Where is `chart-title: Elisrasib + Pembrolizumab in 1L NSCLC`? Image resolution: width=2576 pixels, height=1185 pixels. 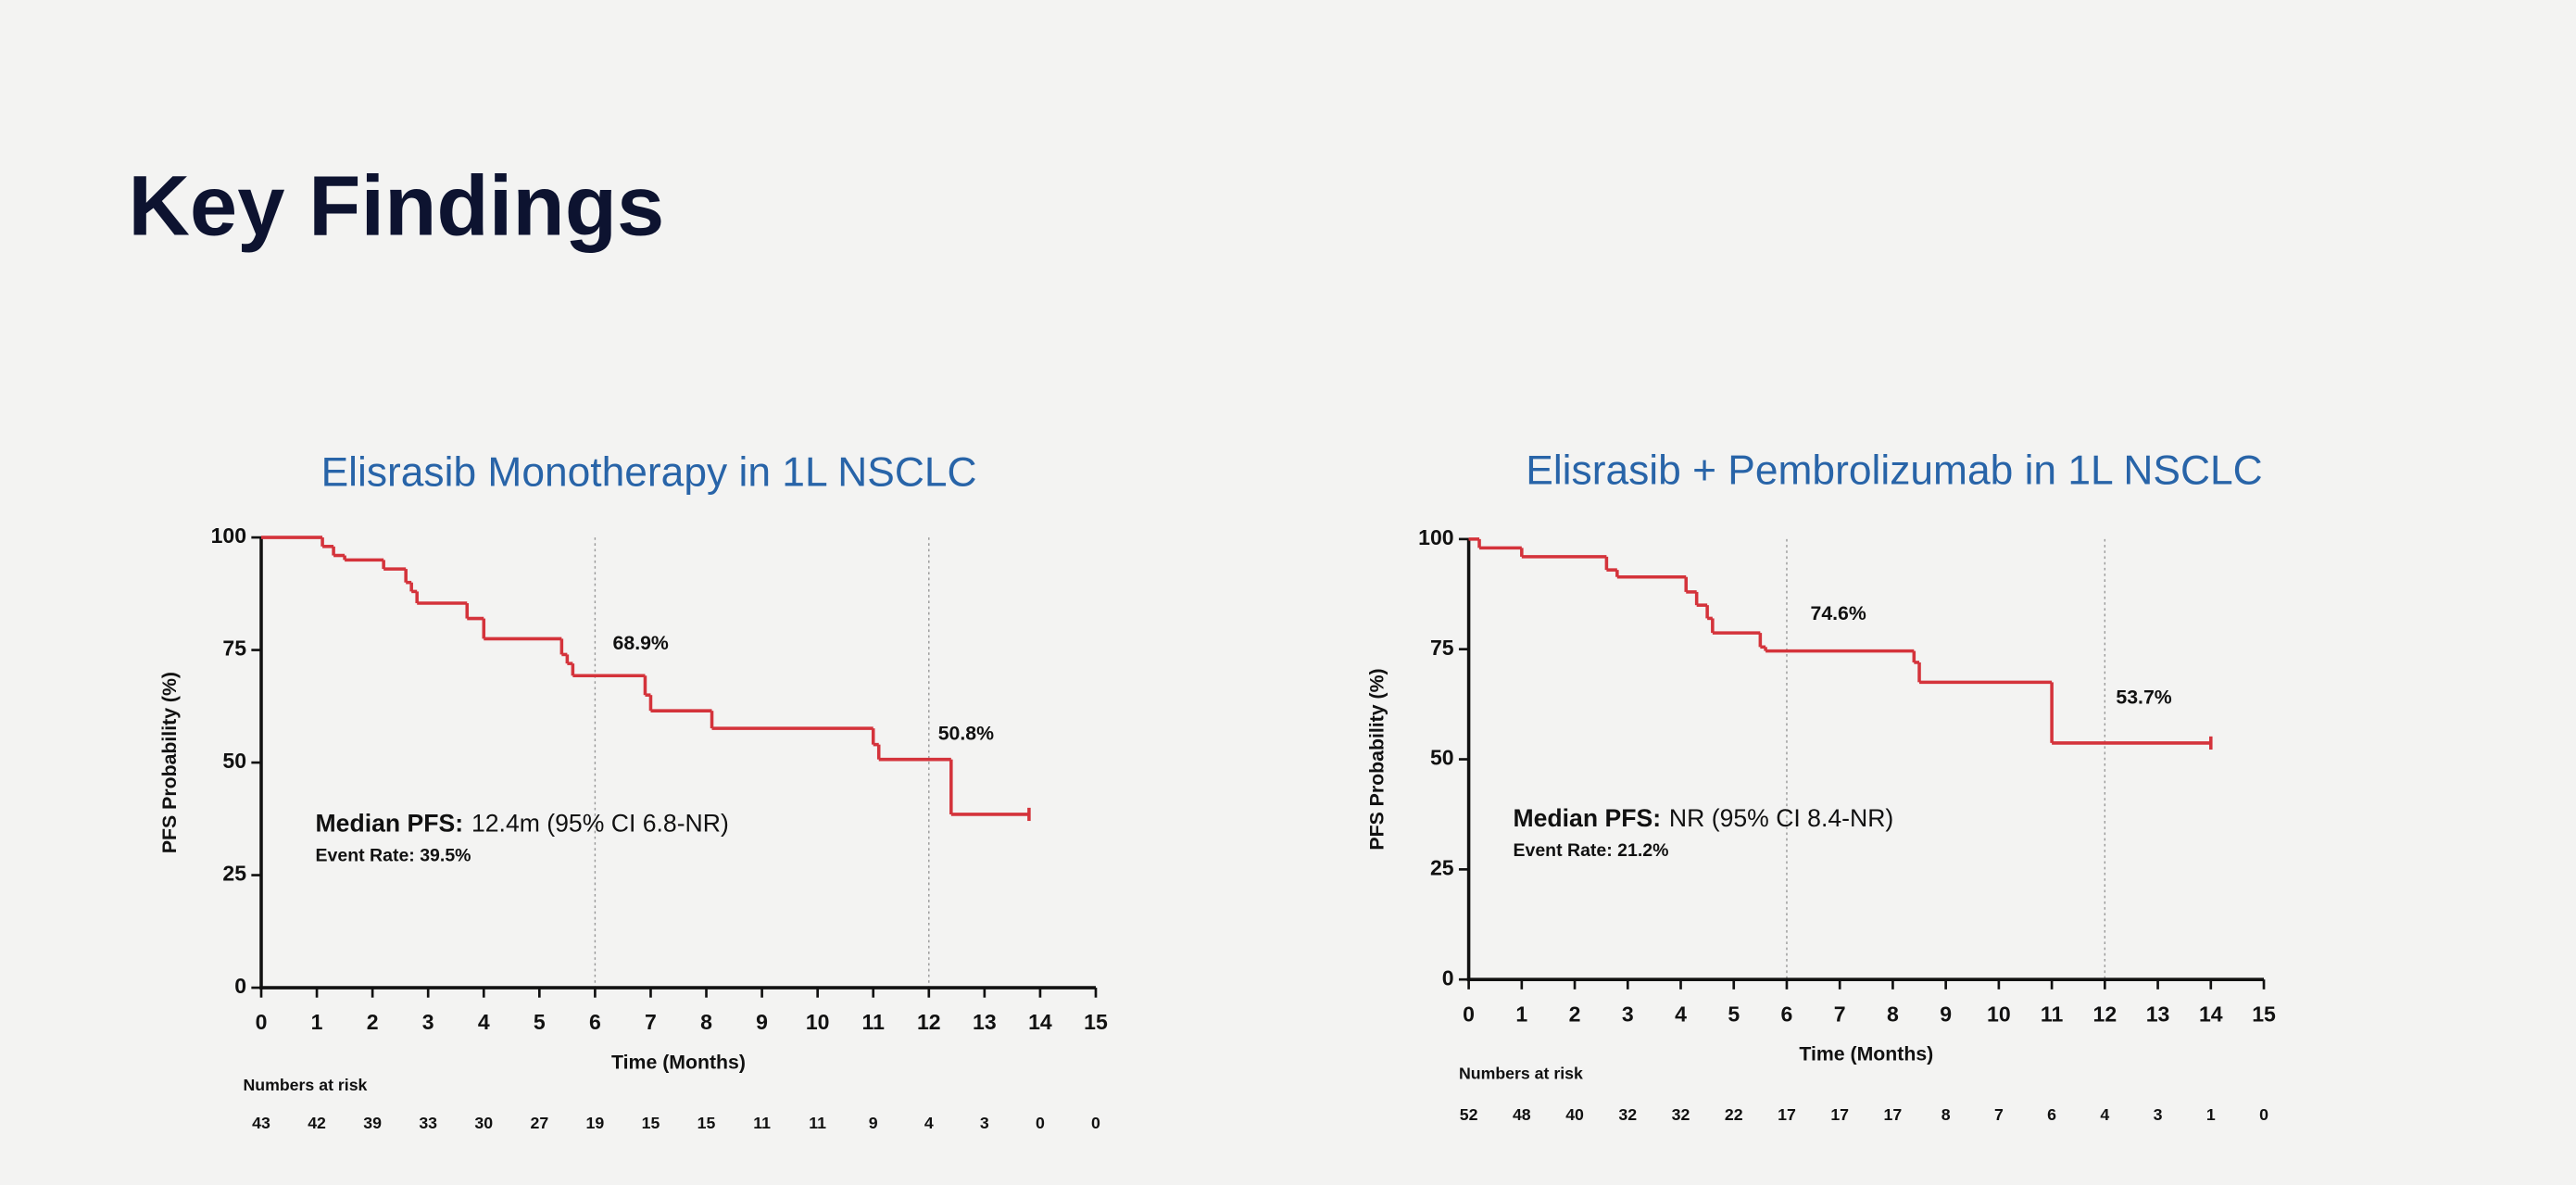 chart-title: Elisrasib + Pembrolizumab in 1L NSCLC is located at coordinates (1894, 471).